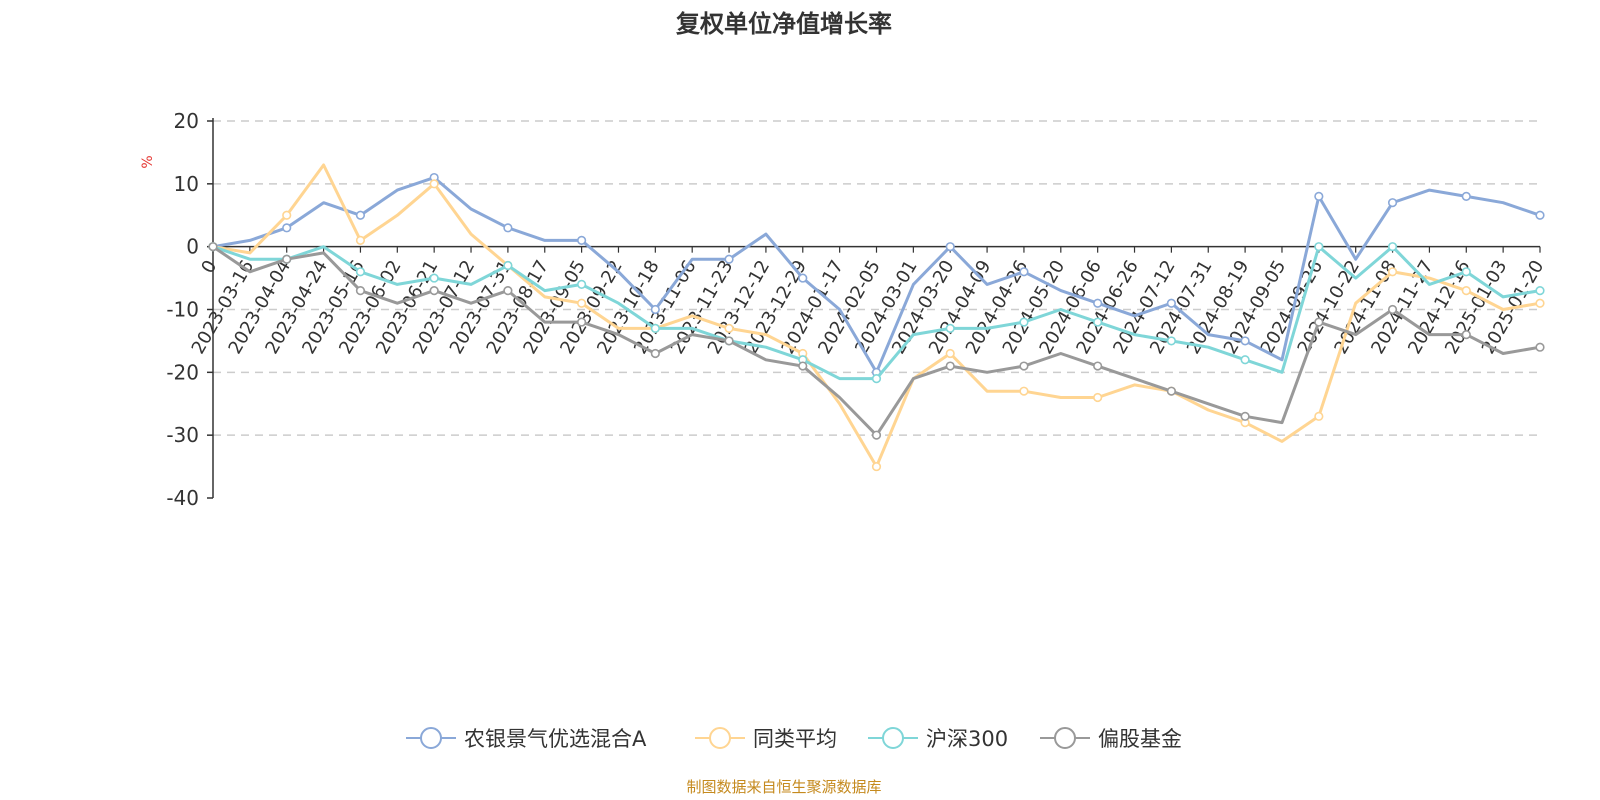 The width and height of the screenshot is (1600, 800). What do you see at coordinates (182, 435) in the screenshot?
I see `y-tick-label: -30` at bounding box center [182, 435].